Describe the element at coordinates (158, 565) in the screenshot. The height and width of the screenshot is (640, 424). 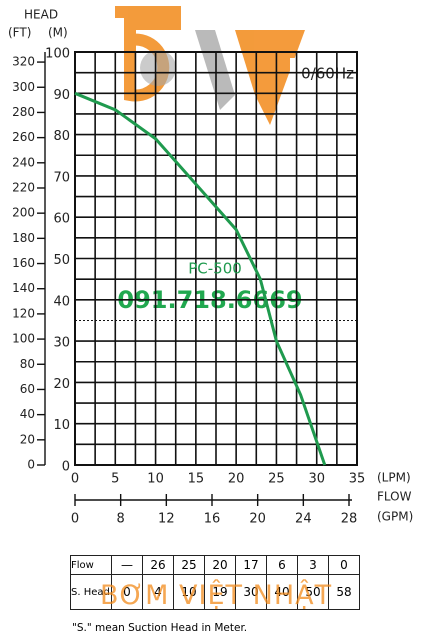
I see `table-cell: 26` at that location.